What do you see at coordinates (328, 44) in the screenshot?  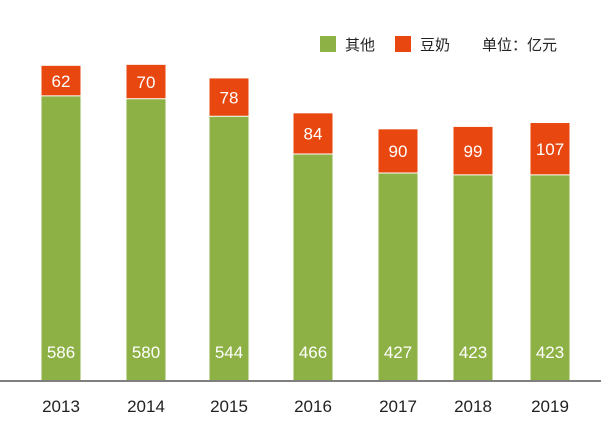 I see `legend-swatch-other` at bounding box center [328, 44].